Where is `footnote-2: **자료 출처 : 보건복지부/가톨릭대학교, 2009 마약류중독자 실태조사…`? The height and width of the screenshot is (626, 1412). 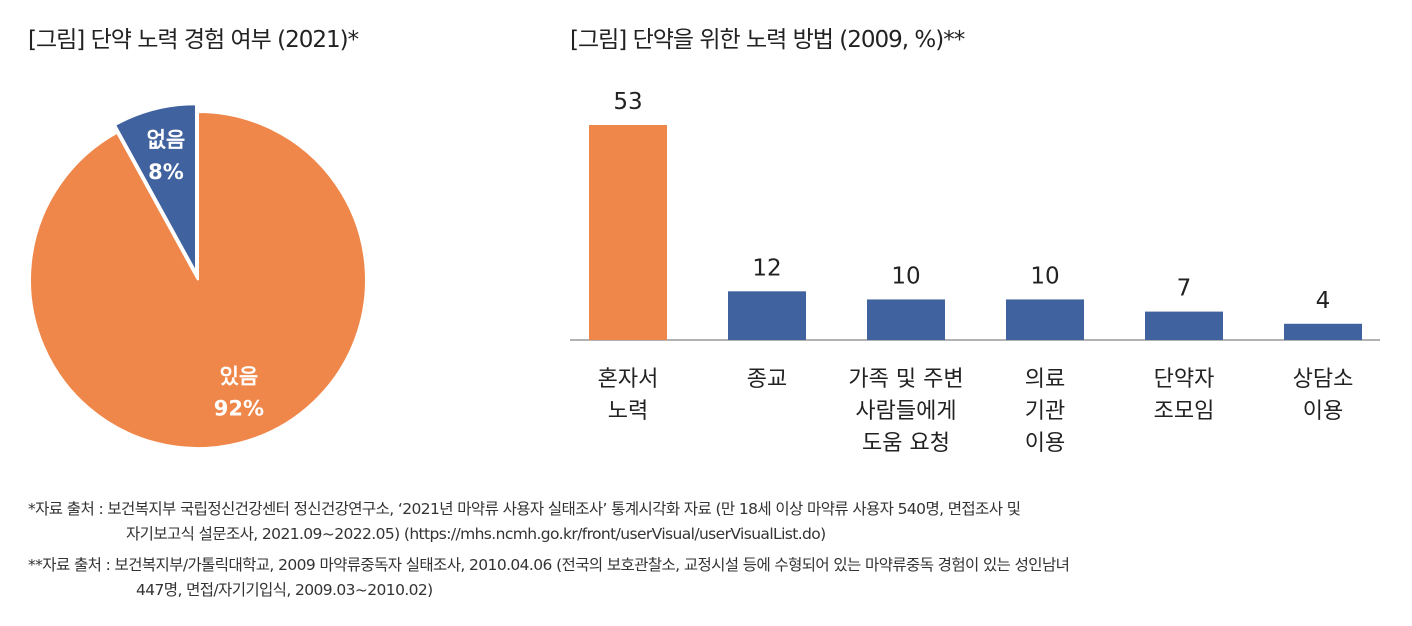 footnote-2: **자료 출처 : 보건복지부/가톨릭대학교, 2009 마약류중독자 실태조사… is located at coordinates (549, 565).